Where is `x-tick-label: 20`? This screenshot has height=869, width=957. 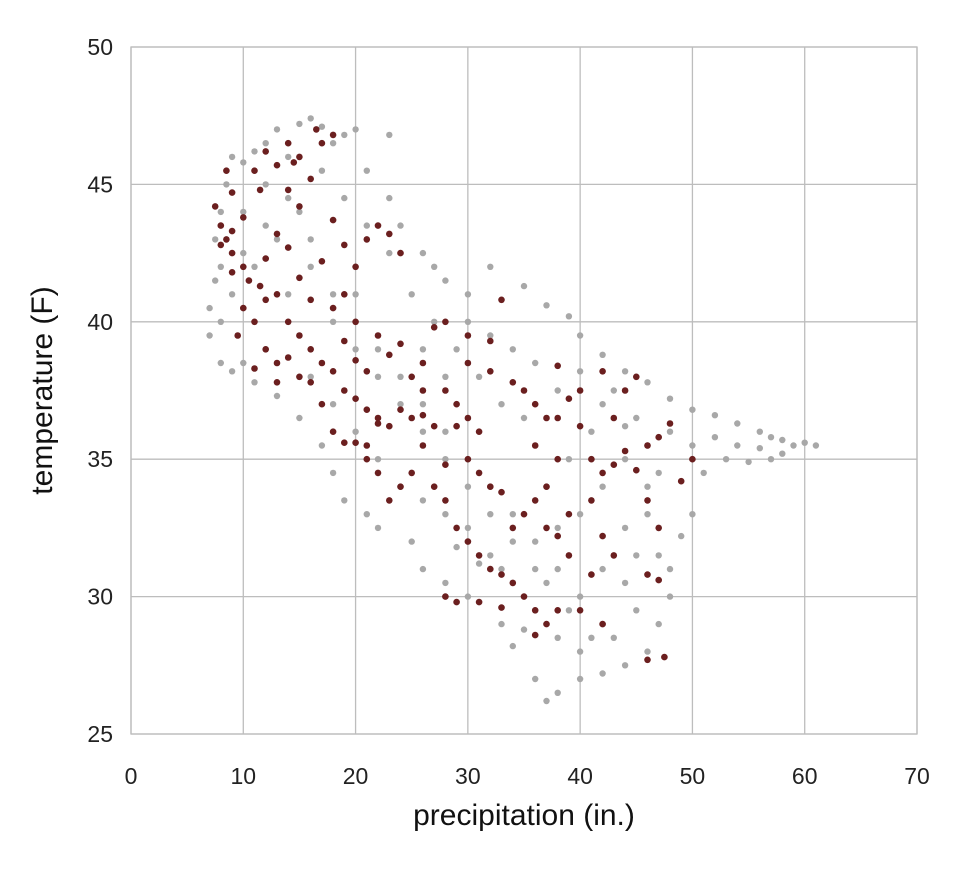 x-tick-label: 20 is located at coordinates (356, 776).